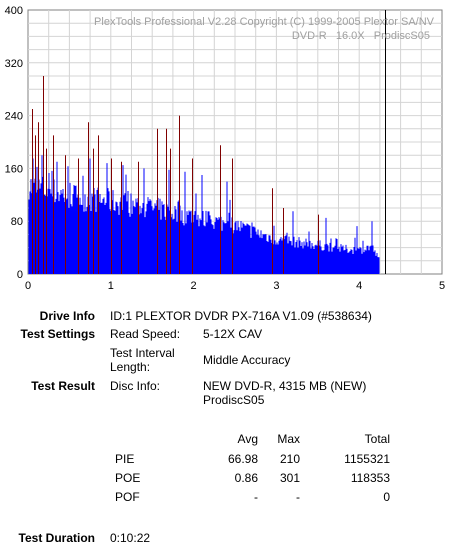 This screenshot has width=453, height=554. What do you see at coordinates (194, 286) in the screenshot?
I see `x-tick-label: 2` at bounding box center [194, 286].